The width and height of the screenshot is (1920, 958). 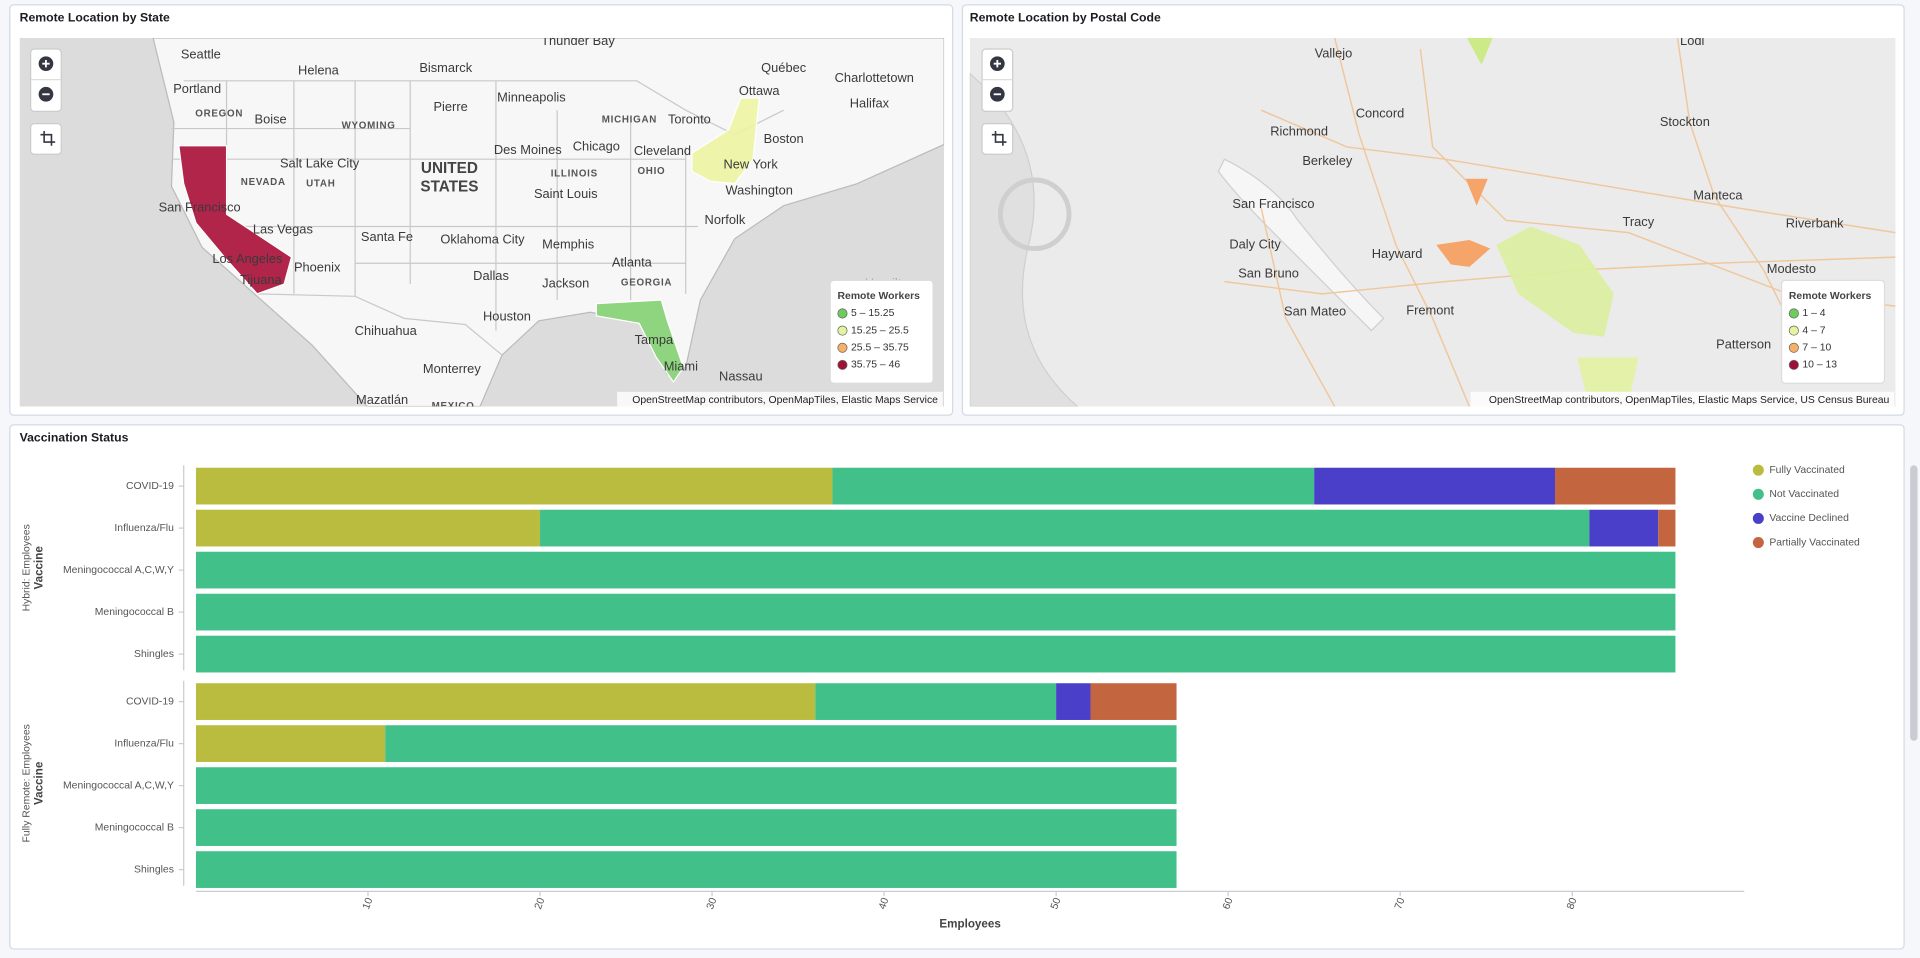 I want to click on map-label: MICHIGAN, so click(x=629, y=120).